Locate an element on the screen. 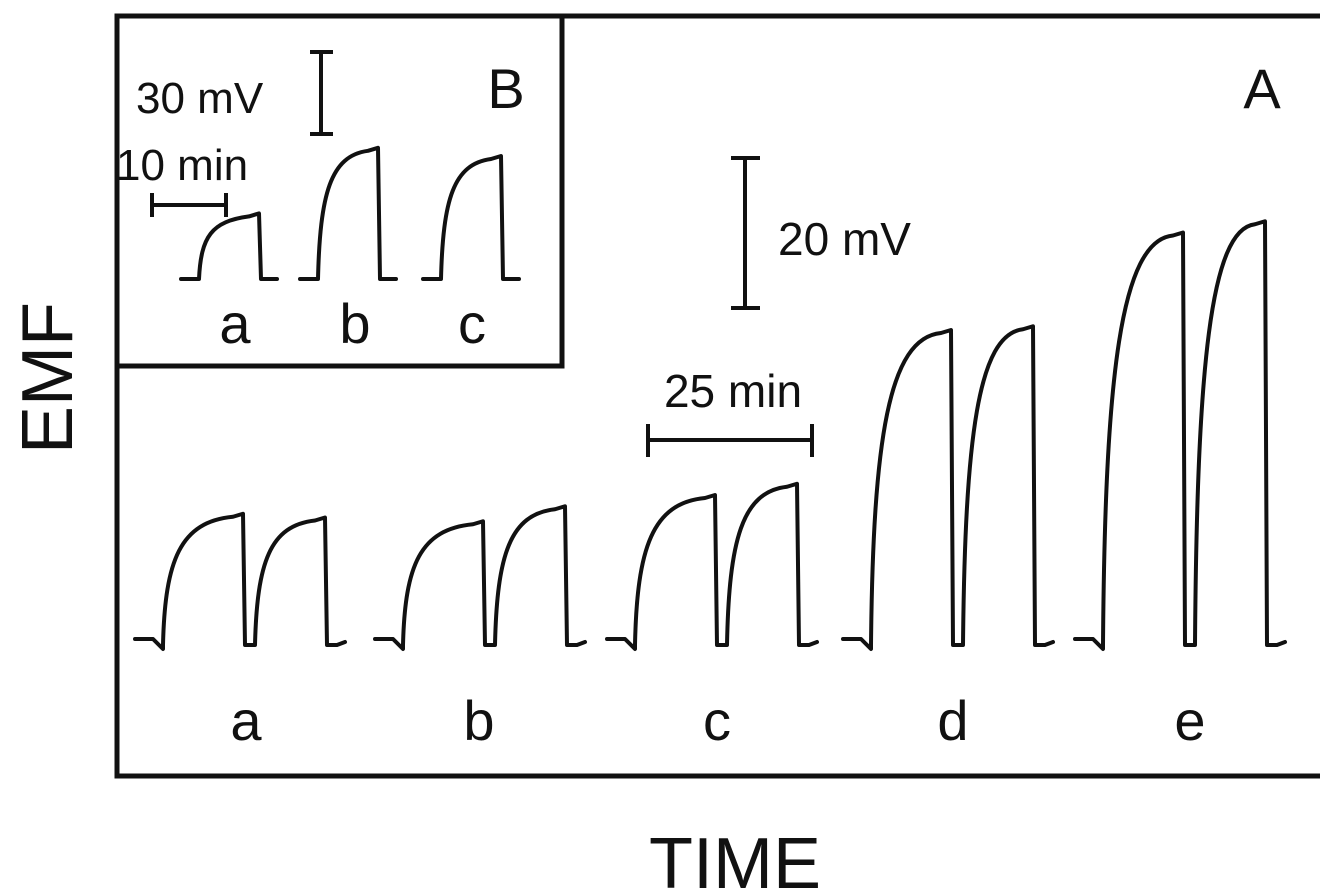 The width and height of the screenshot is (1320, 895). panel-b-trace-b is located at coordinates (348, 213).